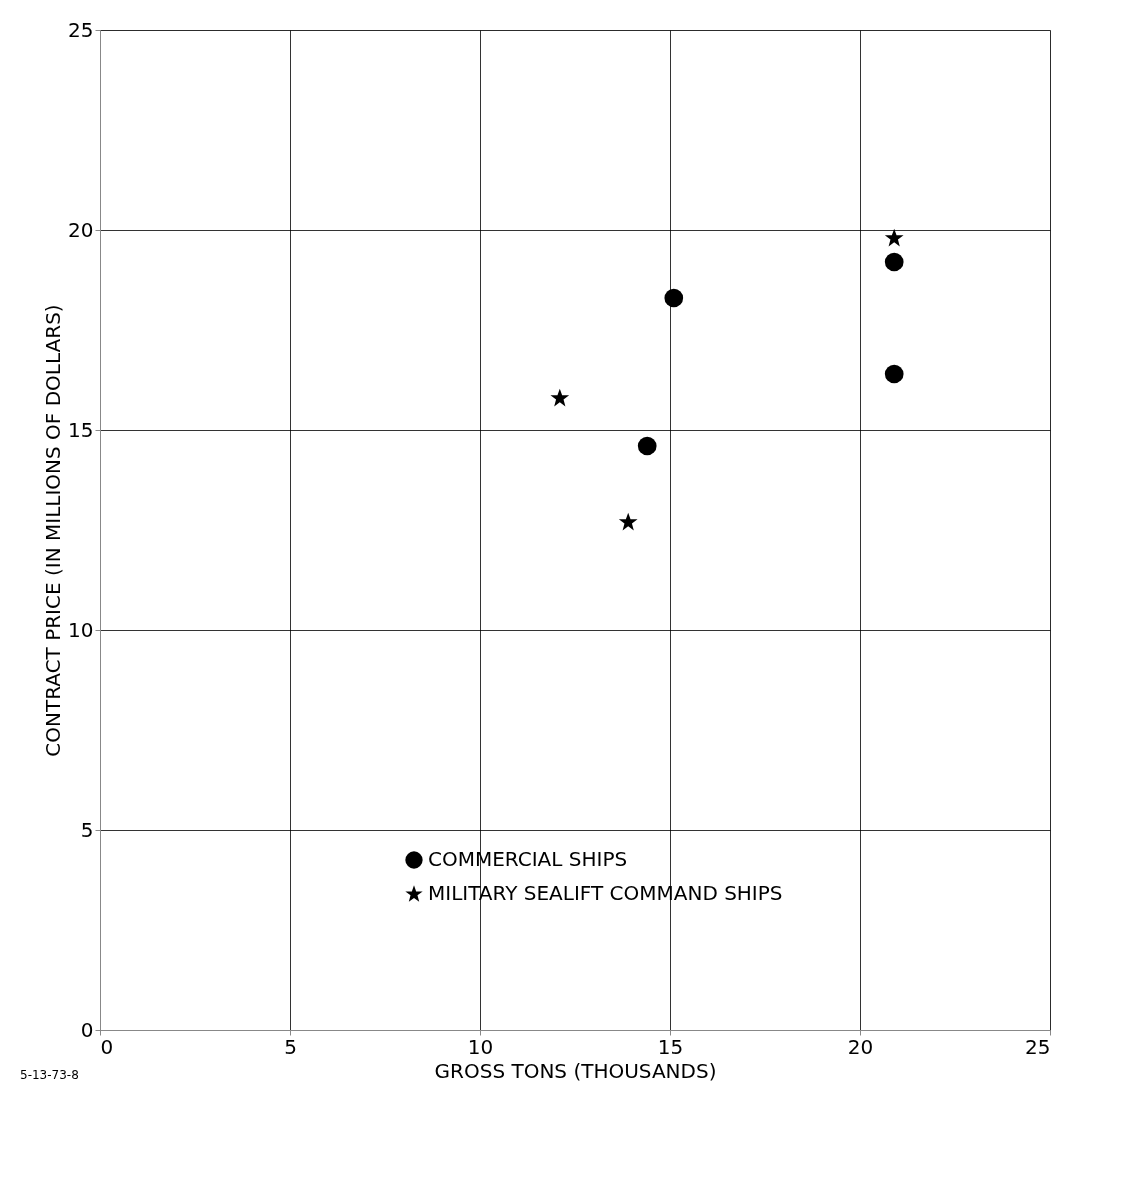 Image resolution: width=1146 pixels, height=1183 pixels. Describe the element at coordinates (670, 1046) in the screenshot. I see `x-tick-label: 15` at that location.